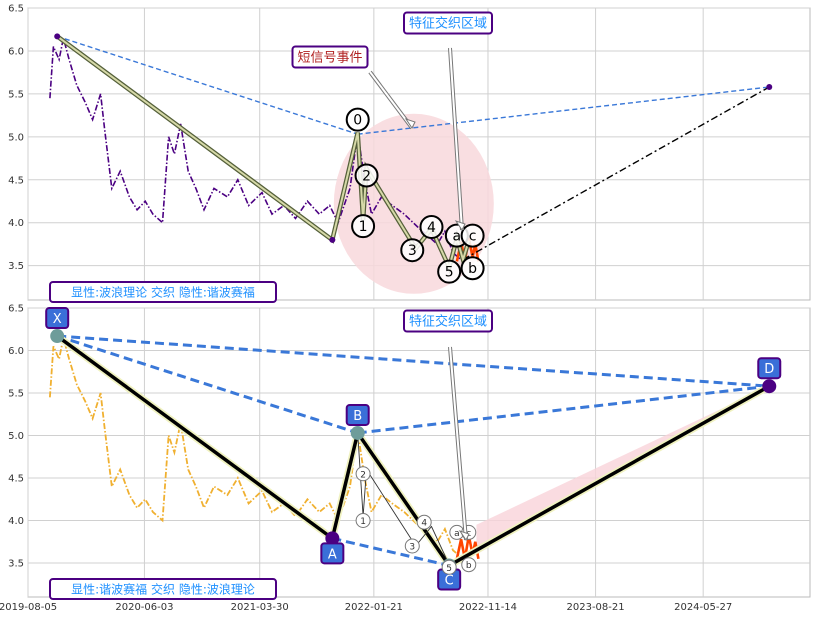  I want to click on bottom-feature-zone-label: 特征交织区域, so click(448, 321).